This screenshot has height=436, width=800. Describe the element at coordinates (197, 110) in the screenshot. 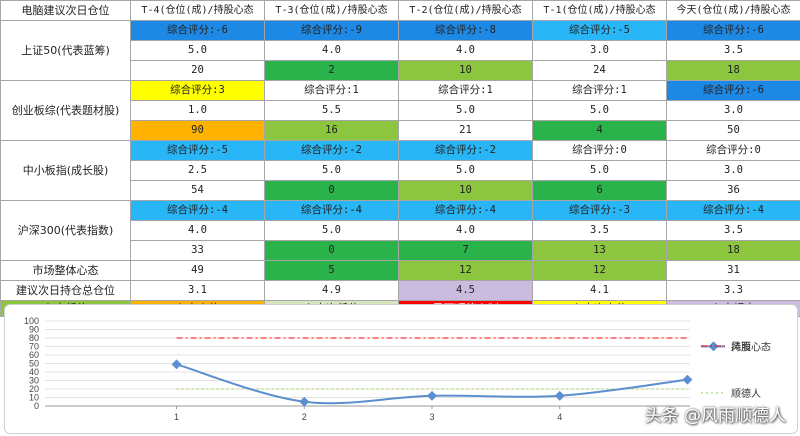

I see `table-cell: 1.0` at that location.